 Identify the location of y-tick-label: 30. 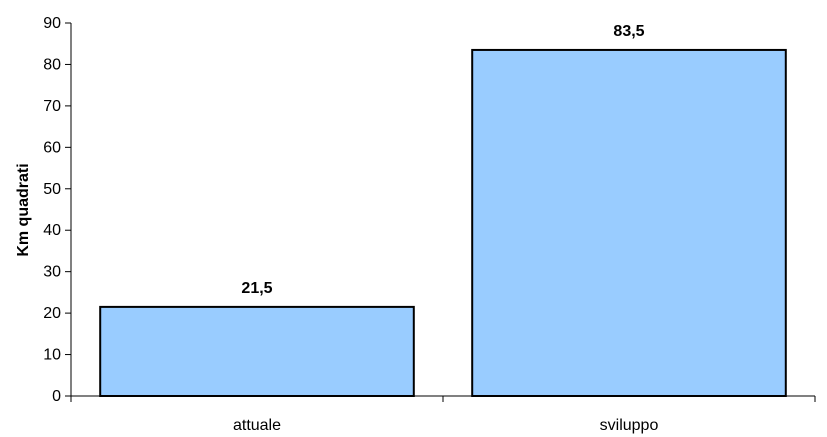
(52, 272).